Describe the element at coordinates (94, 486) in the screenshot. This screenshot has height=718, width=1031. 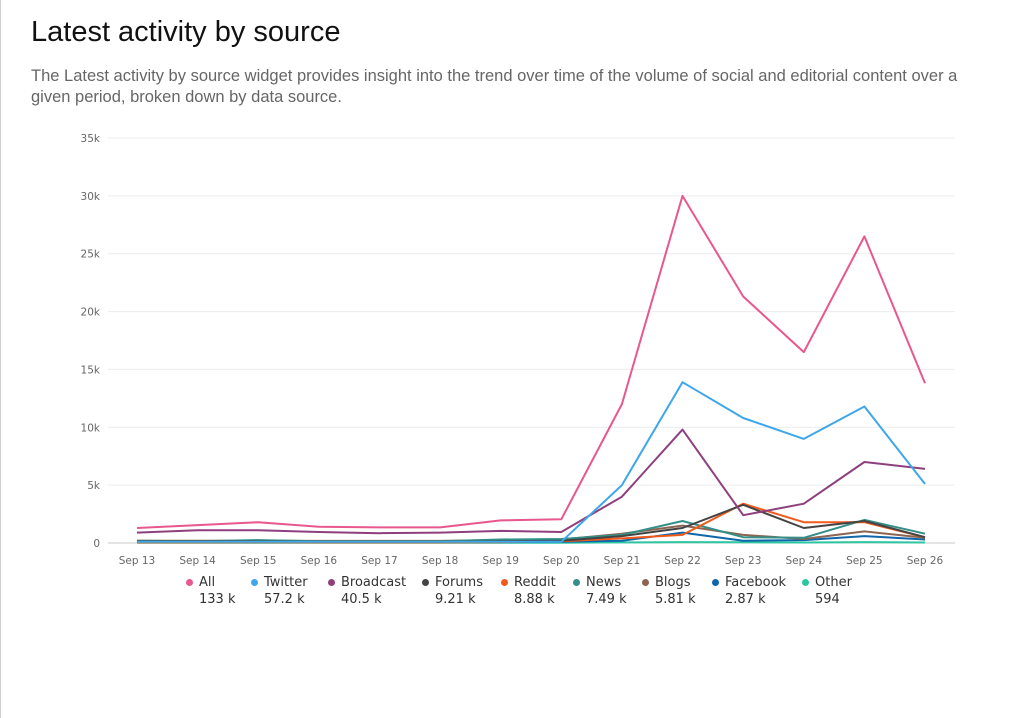
I see `y-tick-label: 5k` at that location.